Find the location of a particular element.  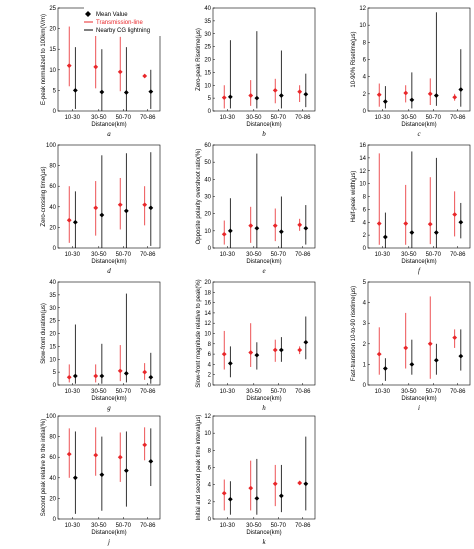

y-tick-label: 60 is located at coordinates (52, 458).